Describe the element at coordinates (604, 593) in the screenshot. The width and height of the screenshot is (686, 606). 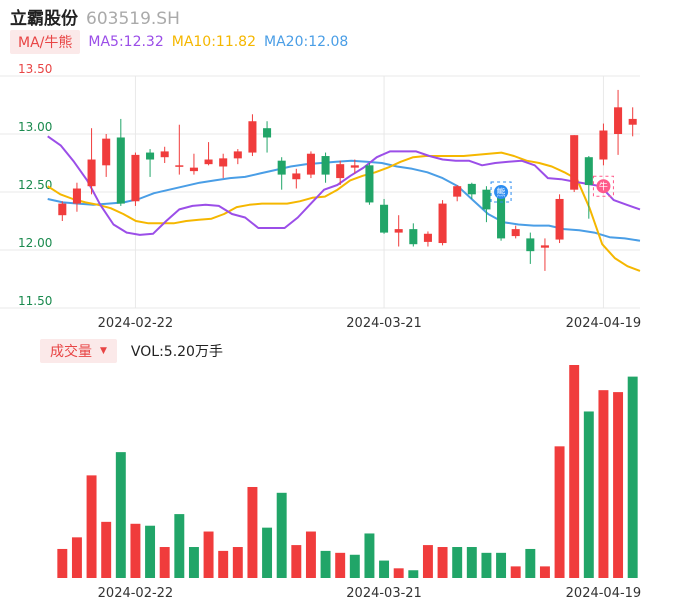
I see `volume-x-tick-label: 2024-04-19` at that location.